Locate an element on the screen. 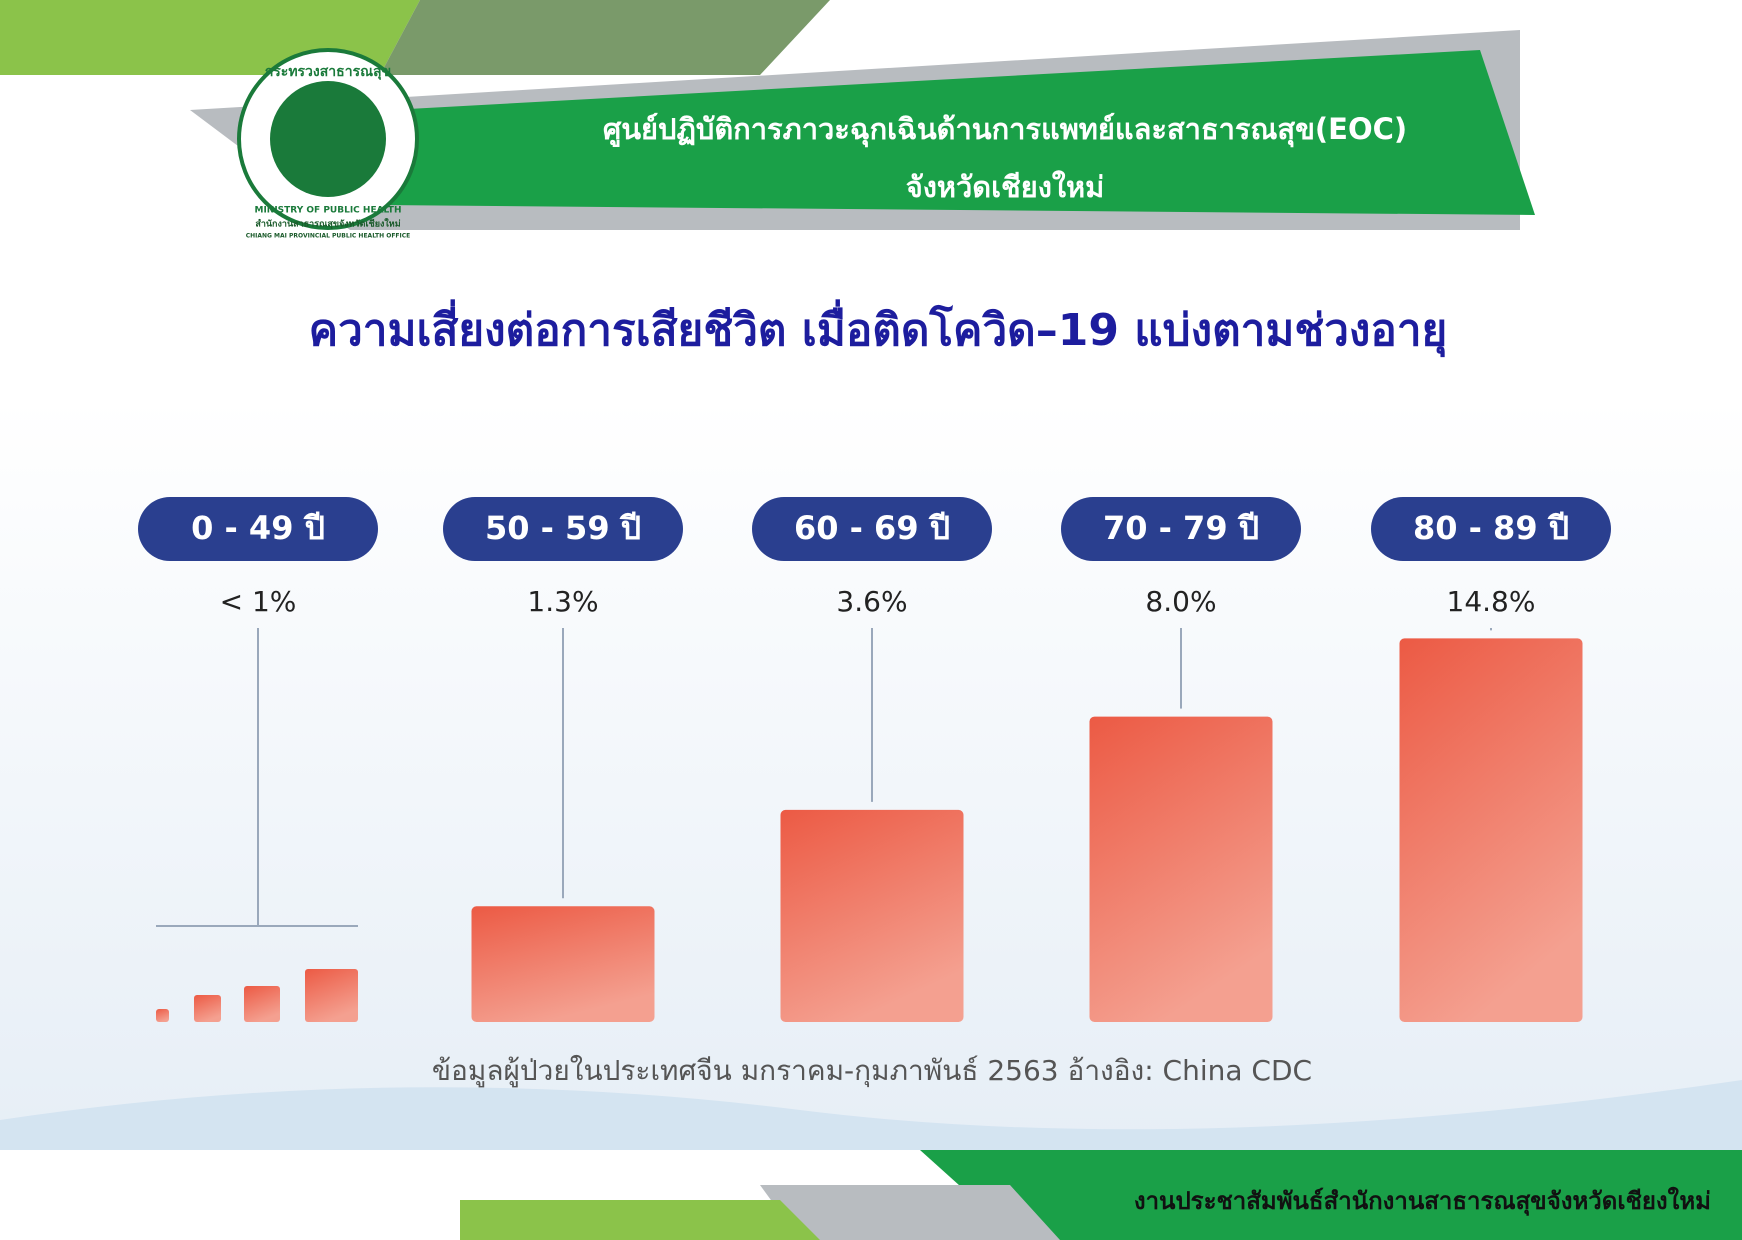  bar-steps is located at coordinates (257, 995).